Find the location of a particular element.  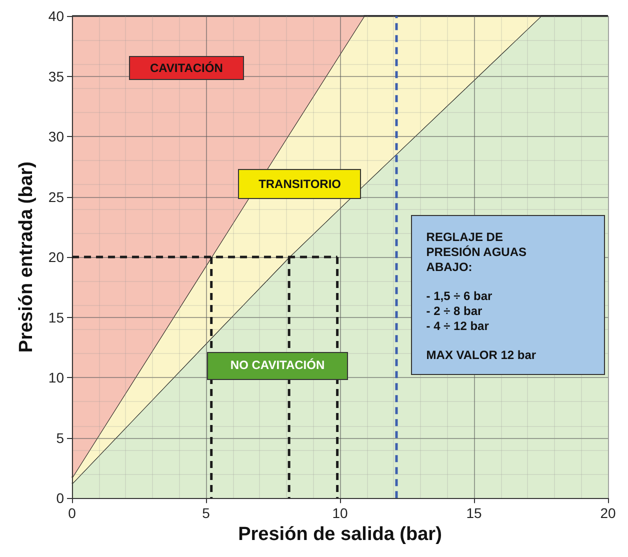

y-tick-label: 35 is located at coordinates (56, 76).